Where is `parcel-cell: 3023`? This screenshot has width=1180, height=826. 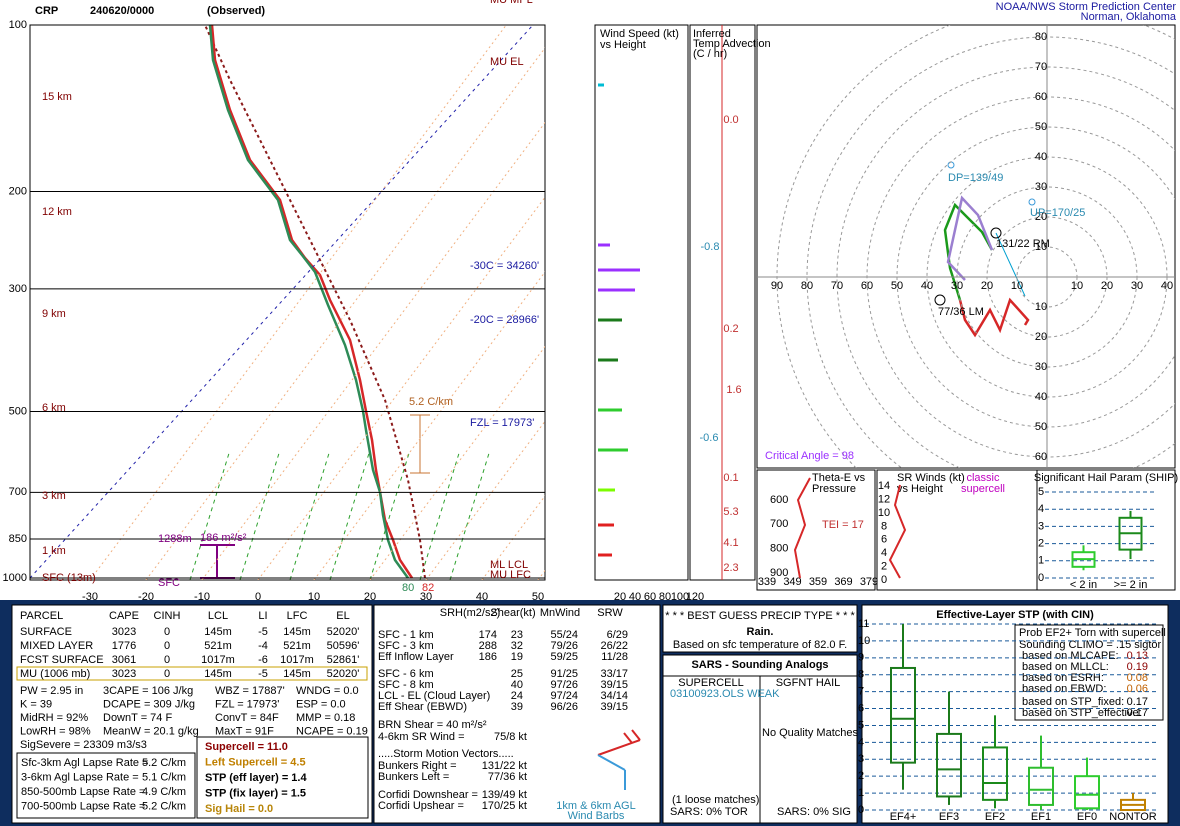
parcel-cell: 3023 is located at coordinates (124, 632).